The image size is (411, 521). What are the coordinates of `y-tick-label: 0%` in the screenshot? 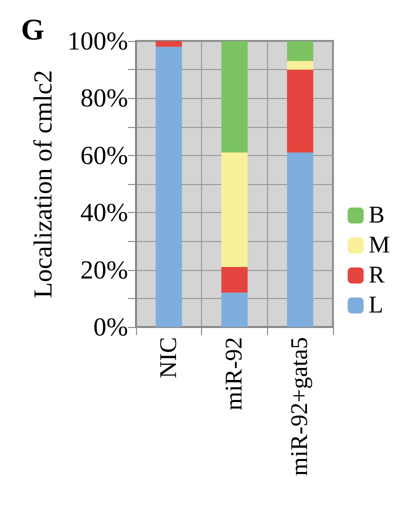 It's located at (110, 327).